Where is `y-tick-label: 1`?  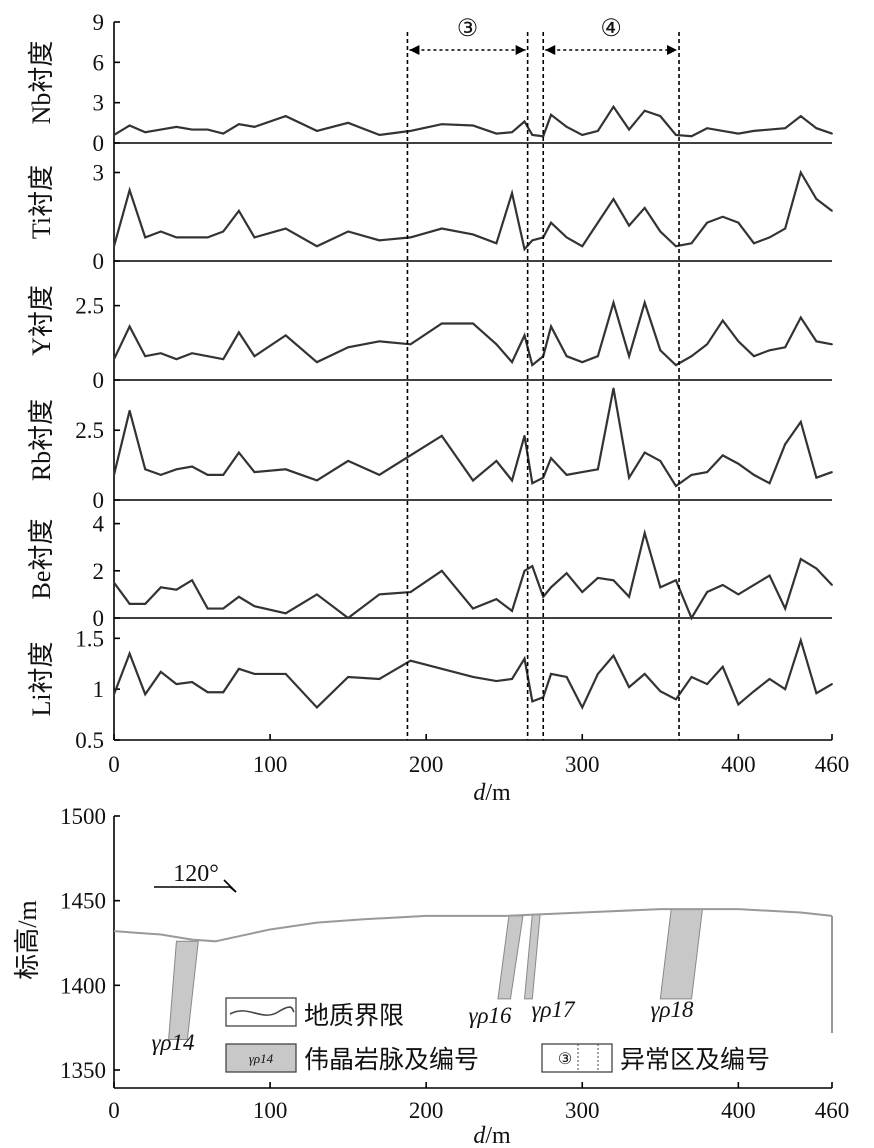
y-tick-label: 1 is located at coordinates (99, 689).